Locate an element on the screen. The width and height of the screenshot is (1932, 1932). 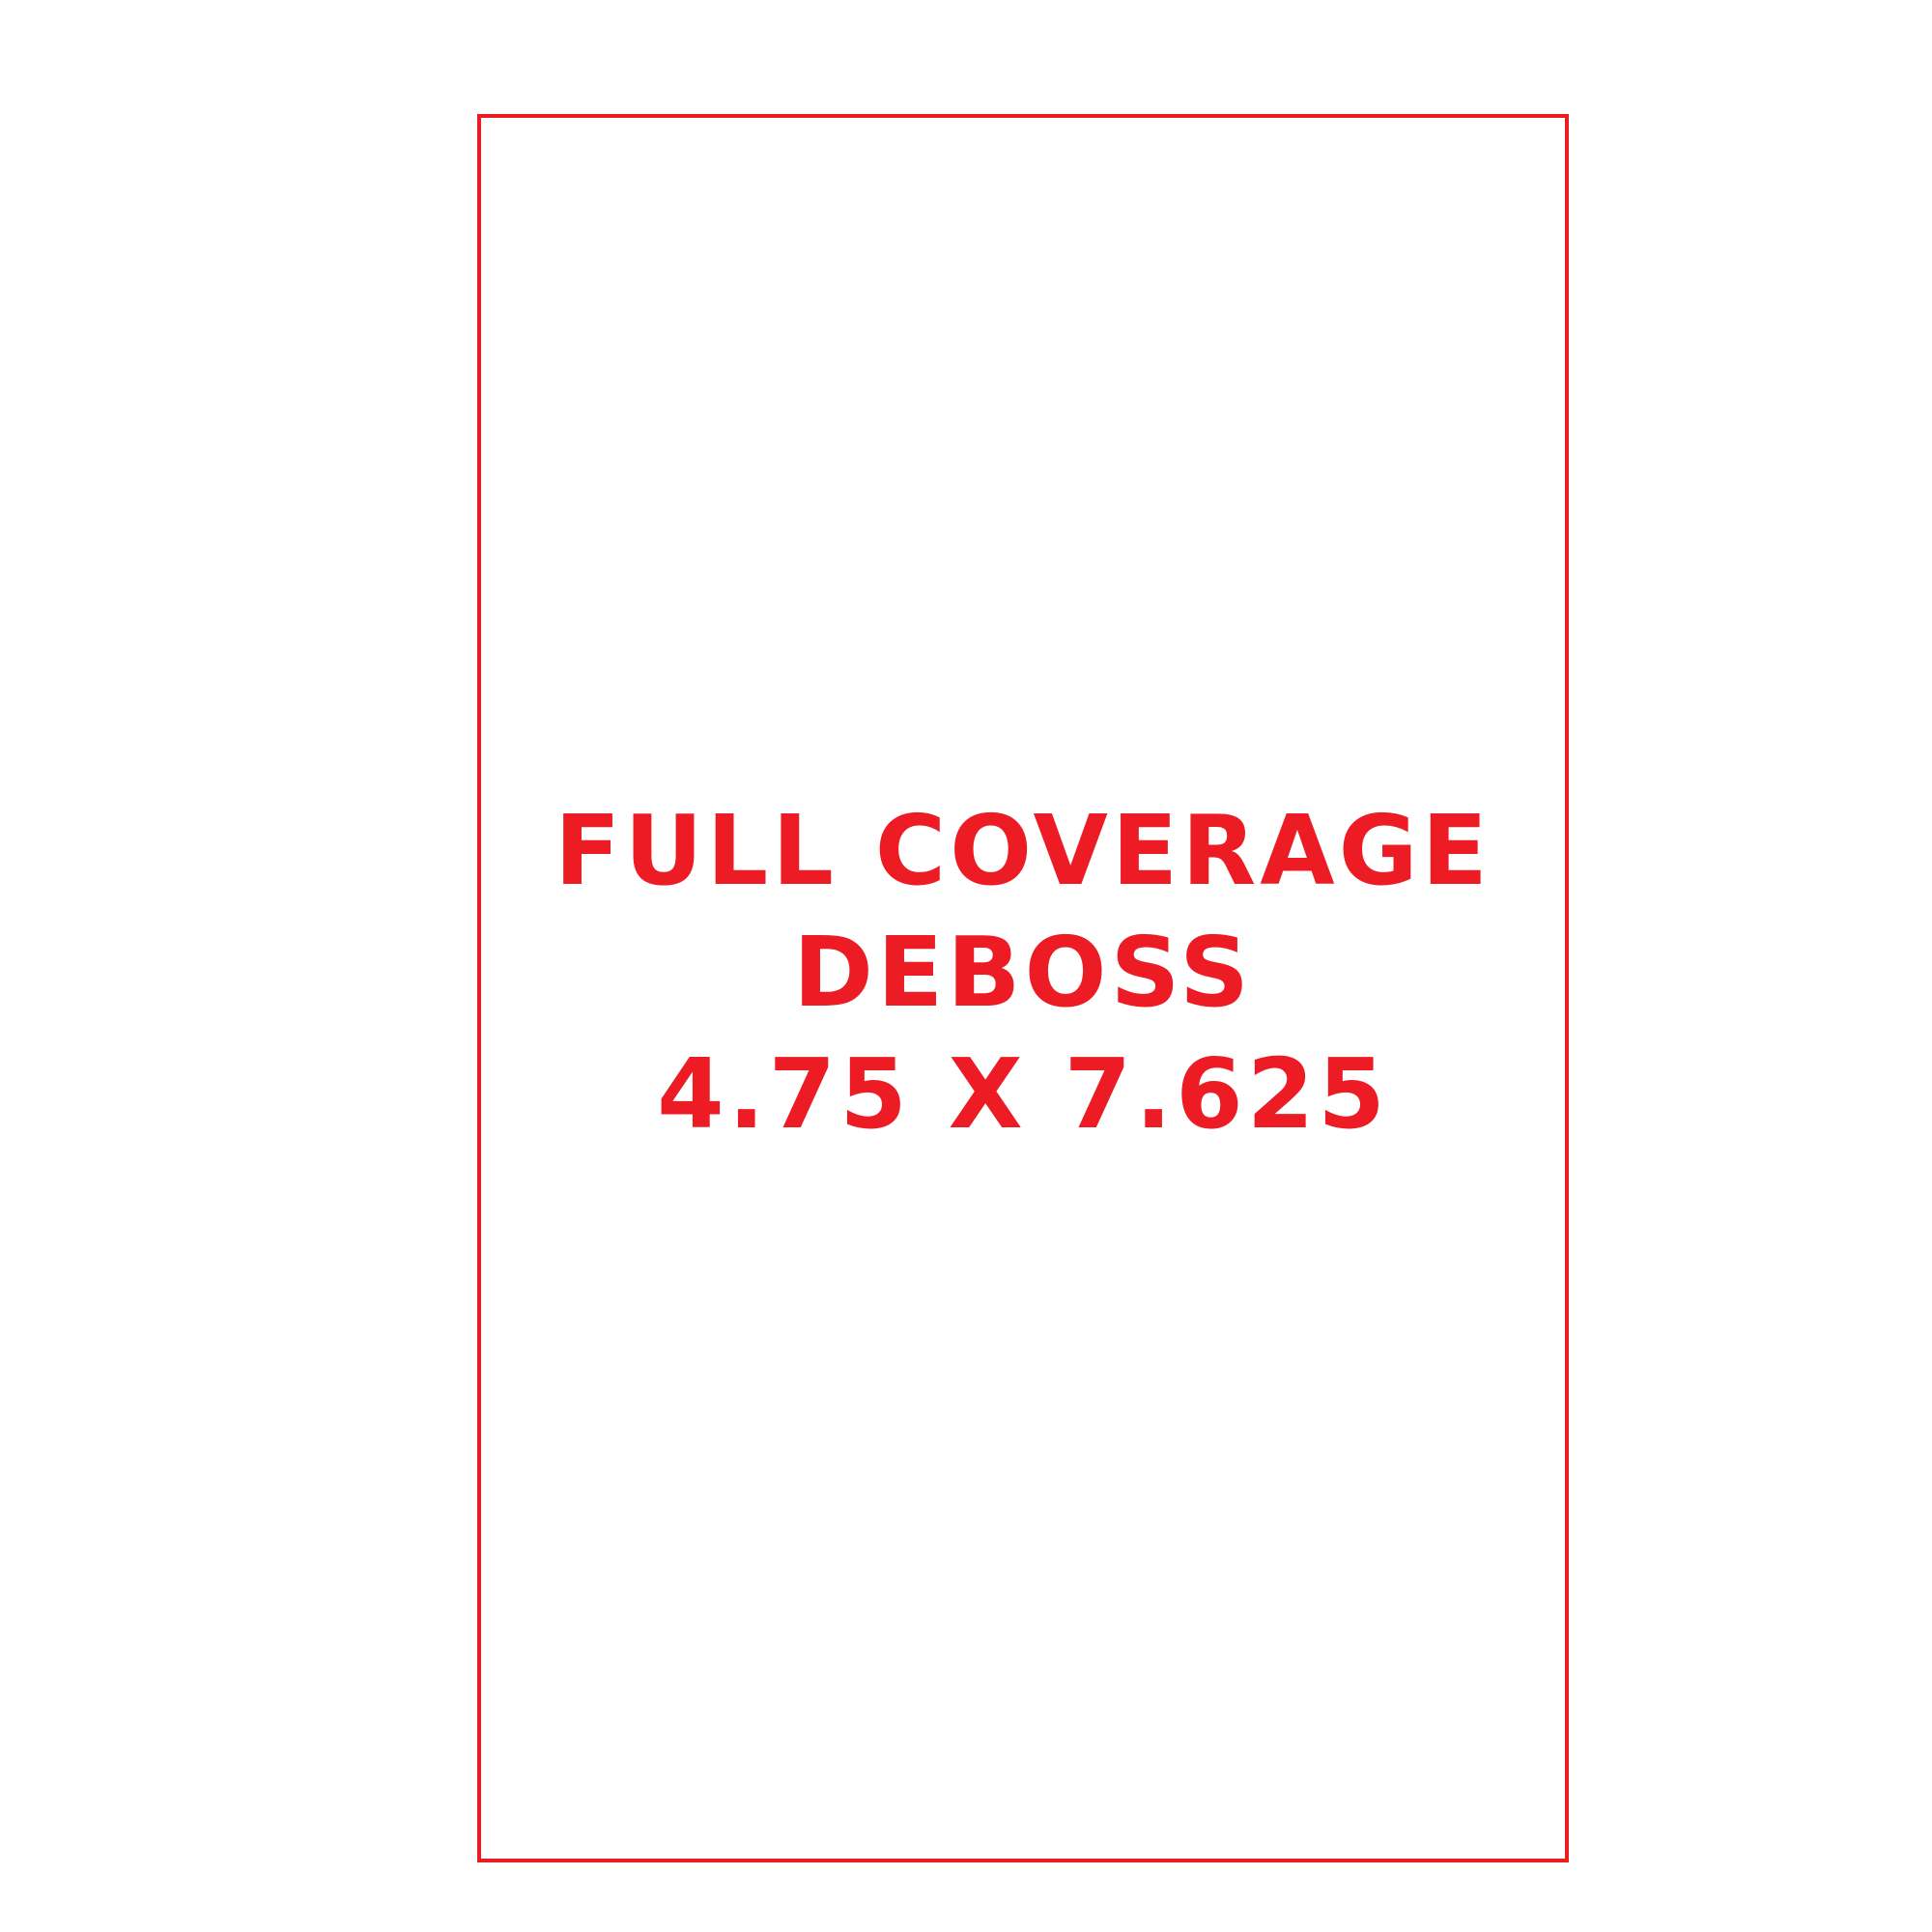
coverage-title: FULL COVERAGE is located at coordinates (1023, 850).